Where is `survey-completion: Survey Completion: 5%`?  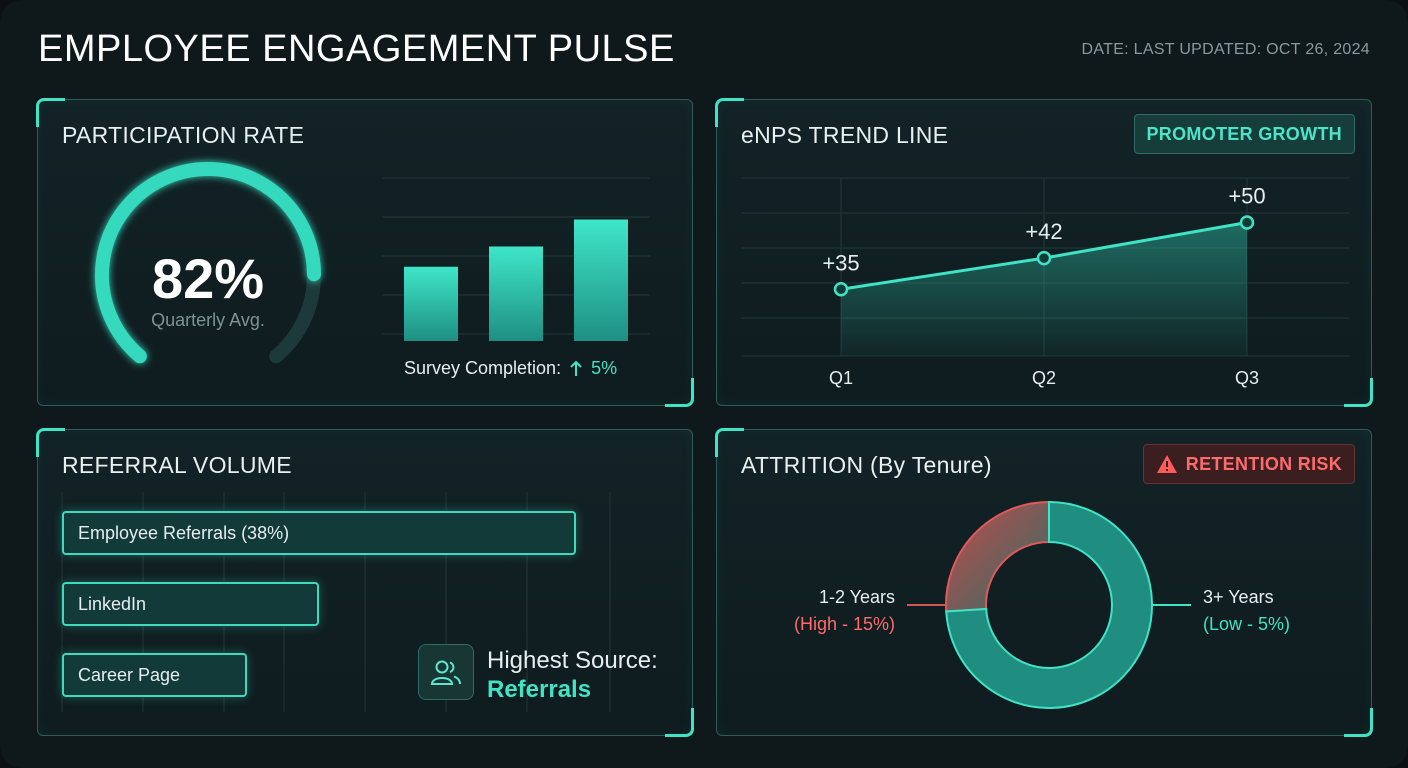
survey-completion: Survey Completion: 5% is located at coordinates (510, 368).